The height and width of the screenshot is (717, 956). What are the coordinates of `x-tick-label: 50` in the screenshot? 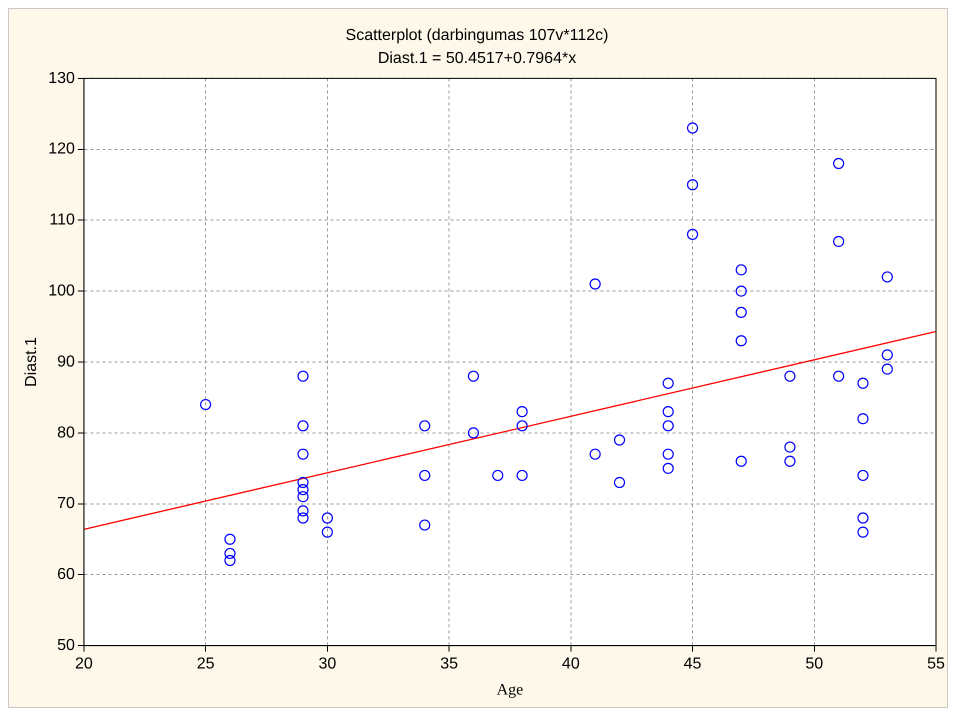 It's located at (814, 664).